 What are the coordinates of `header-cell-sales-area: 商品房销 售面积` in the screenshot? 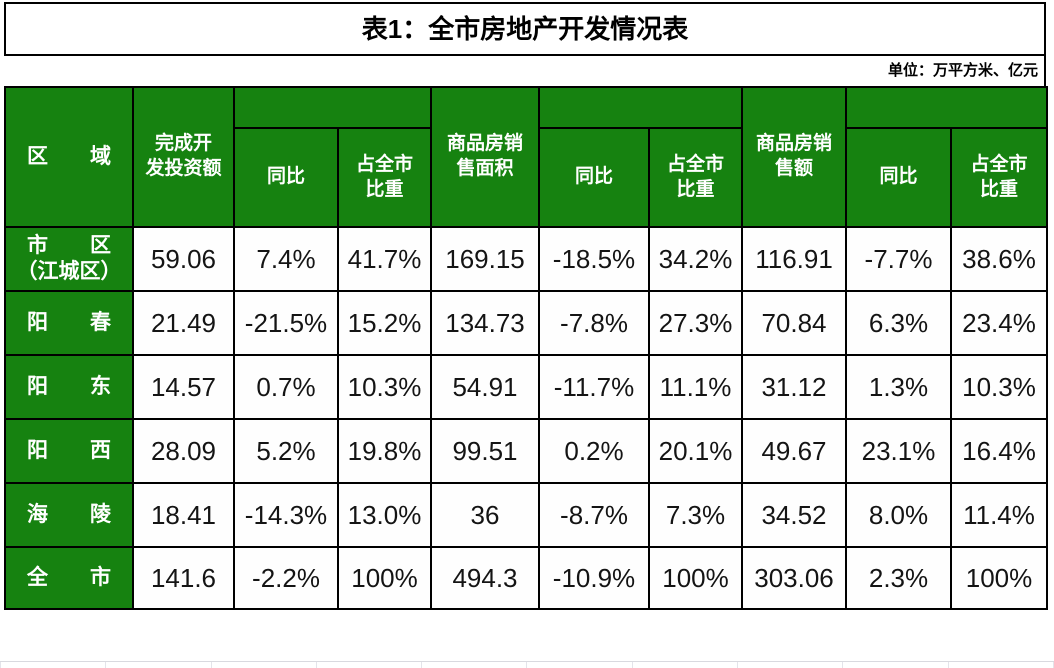 It's located at (485, 157).